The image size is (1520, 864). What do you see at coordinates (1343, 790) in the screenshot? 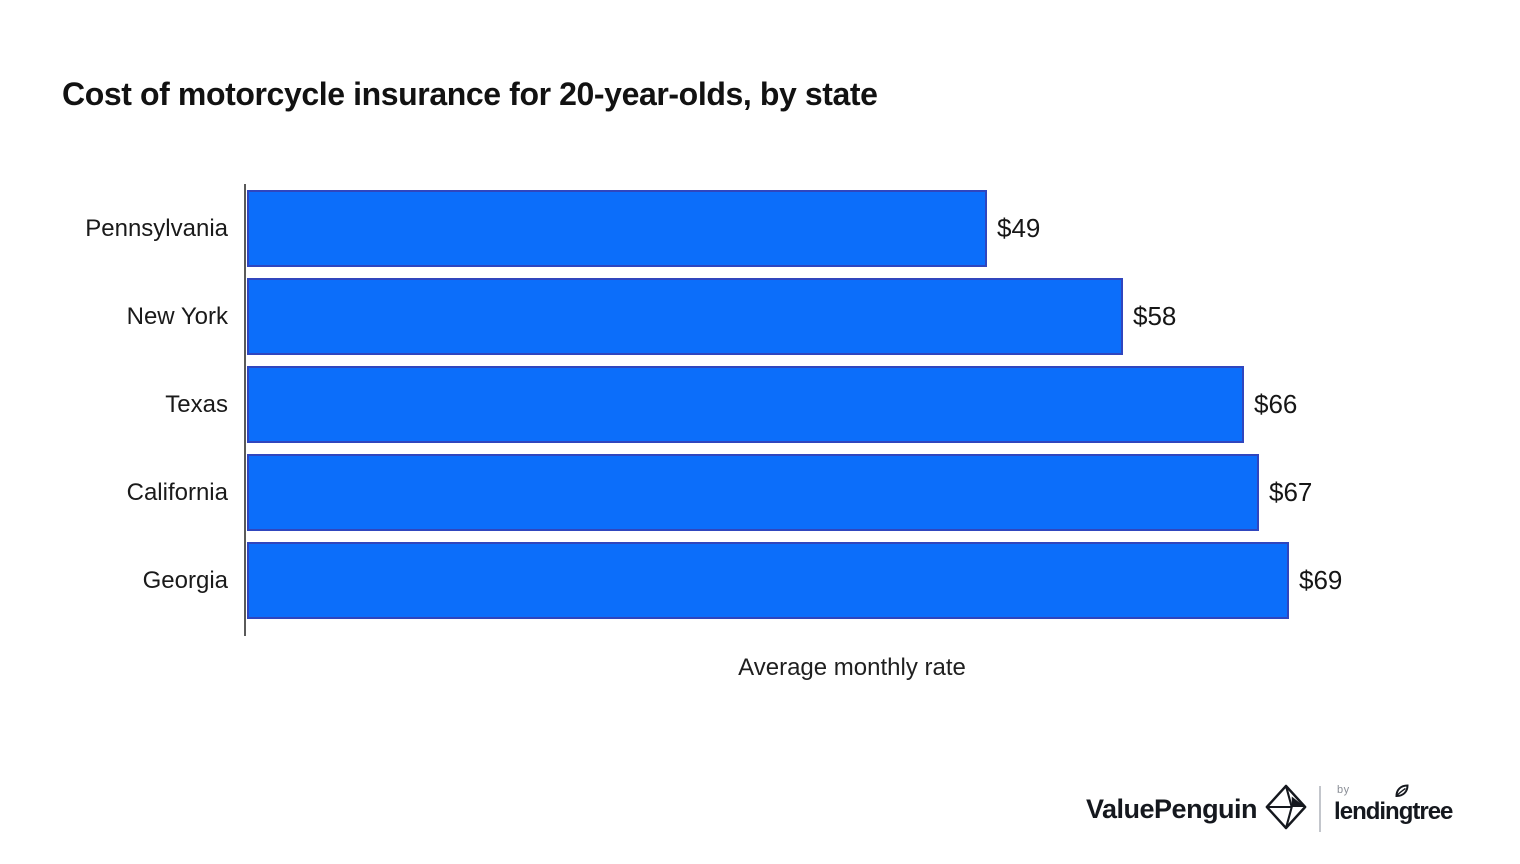
I see `lendingtree-by-label: by` at bounding box center [1343, 790].